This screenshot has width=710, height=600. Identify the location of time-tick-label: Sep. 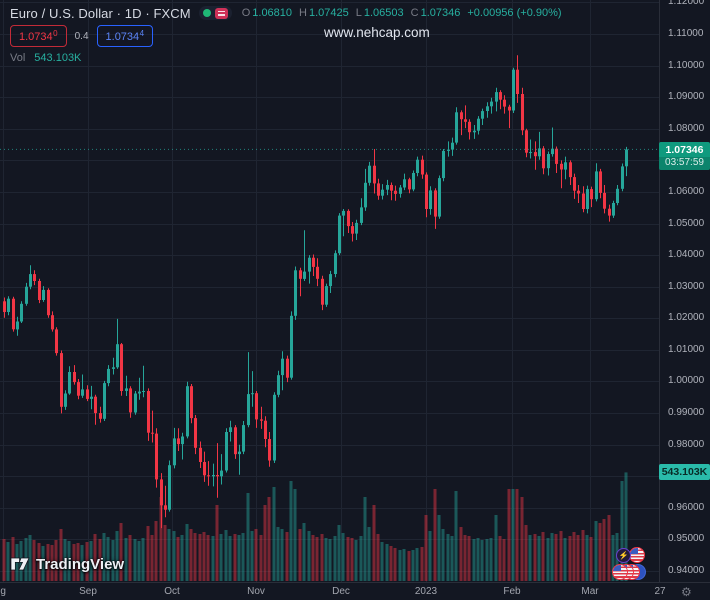
(88, 591).